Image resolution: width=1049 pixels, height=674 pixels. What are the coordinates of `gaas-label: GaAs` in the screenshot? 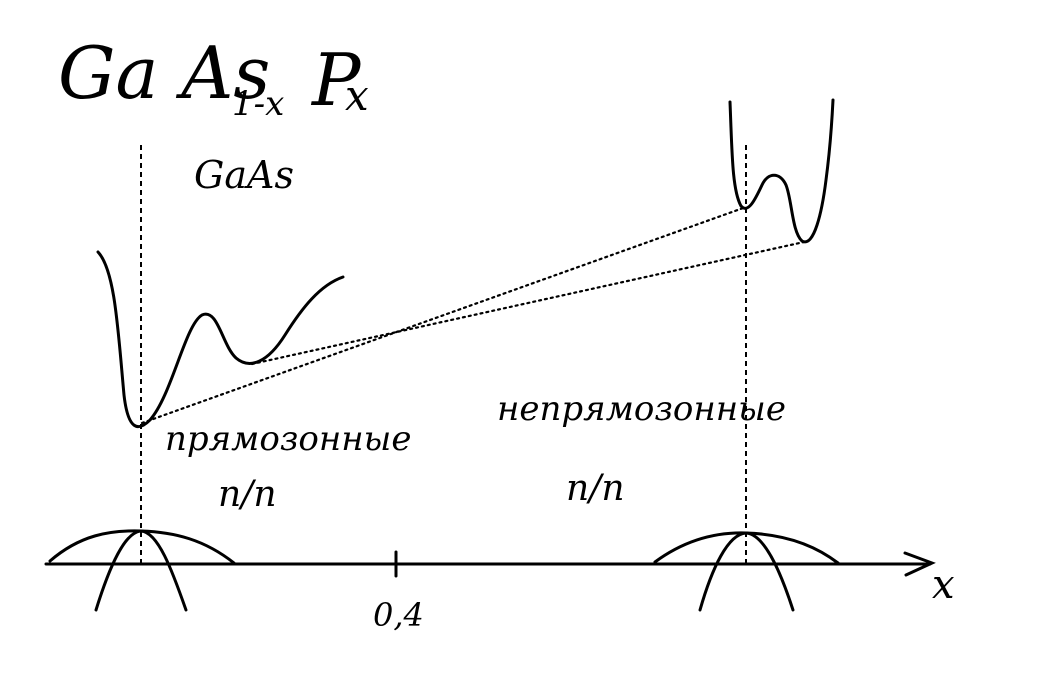 It's located at (244, 175).